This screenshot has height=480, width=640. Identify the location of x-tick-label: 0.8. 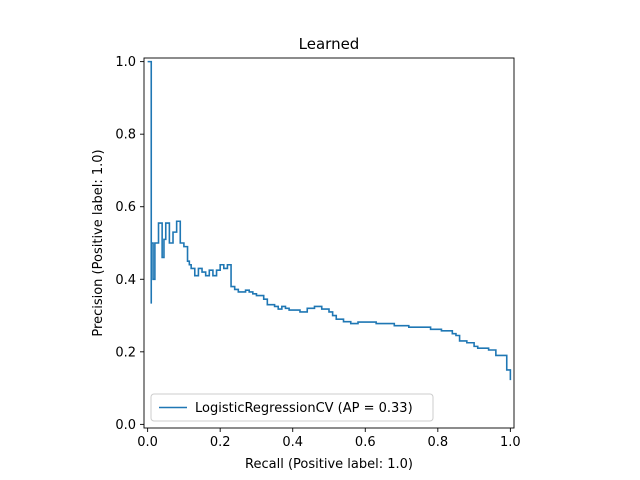
(437, 442).